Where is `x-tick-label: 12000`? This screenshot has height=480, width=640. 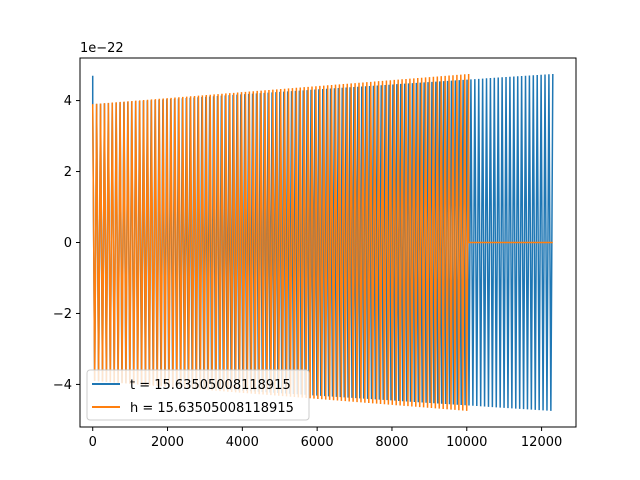
x-tick-label: 12000 is located at coordinates (541, 442).